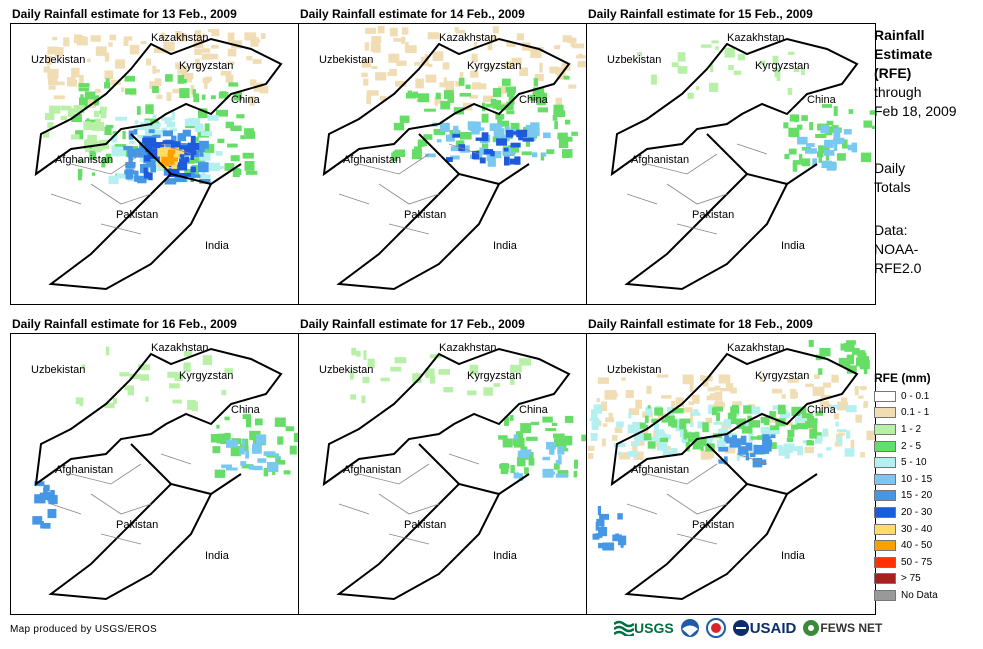 The width and height of the screenshot is (983, 649). What do you see at coordinates (533, 410) in the screenshot?
I see `country-label-china: China` at bounding box center [533, 410].